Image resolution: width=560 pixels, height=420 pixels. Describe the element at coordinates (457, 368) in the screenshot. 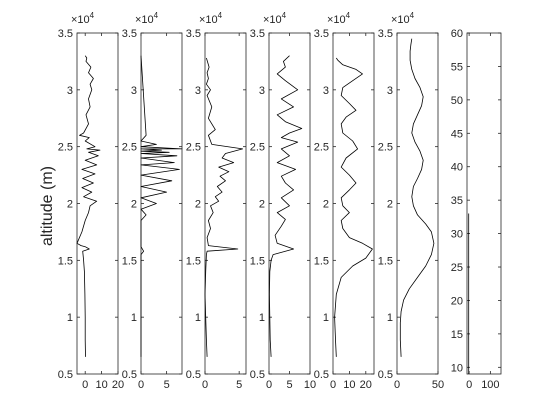

I see `y-tick-label: 10` at that location.